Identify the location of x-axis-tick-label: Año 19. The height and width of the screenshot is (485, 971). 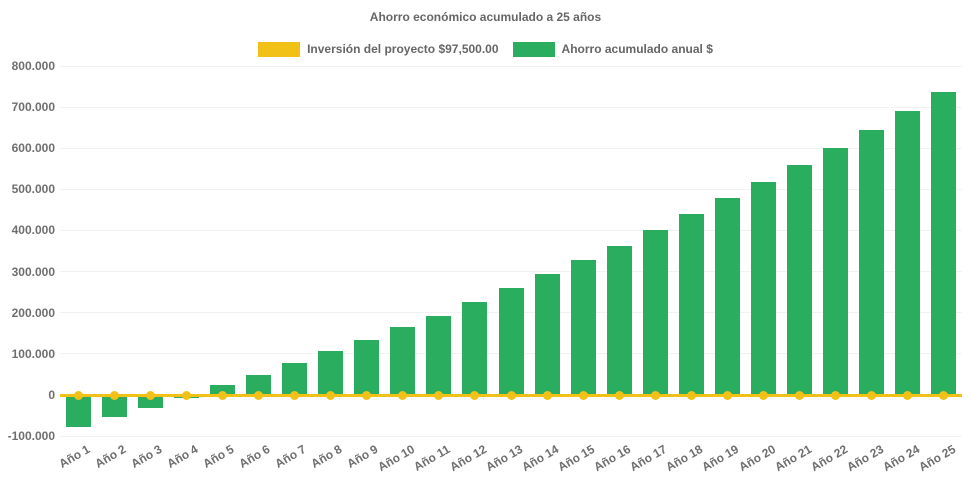
(720, 458).